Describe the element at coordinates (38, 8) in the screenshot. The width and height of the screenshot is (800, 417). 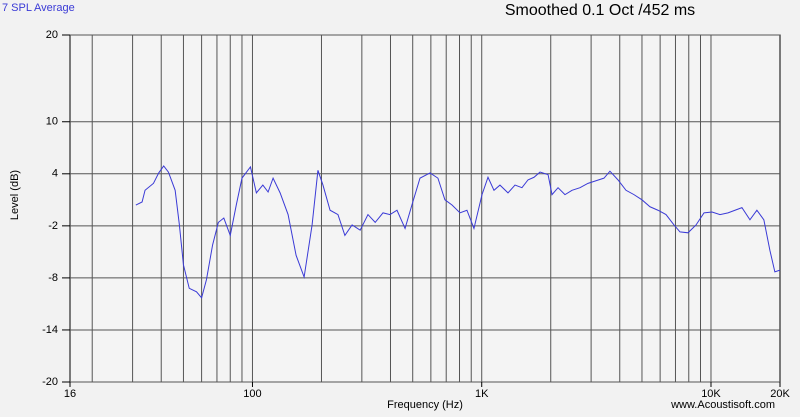
I see `legend-entry: 7 SPL Average` at that location.